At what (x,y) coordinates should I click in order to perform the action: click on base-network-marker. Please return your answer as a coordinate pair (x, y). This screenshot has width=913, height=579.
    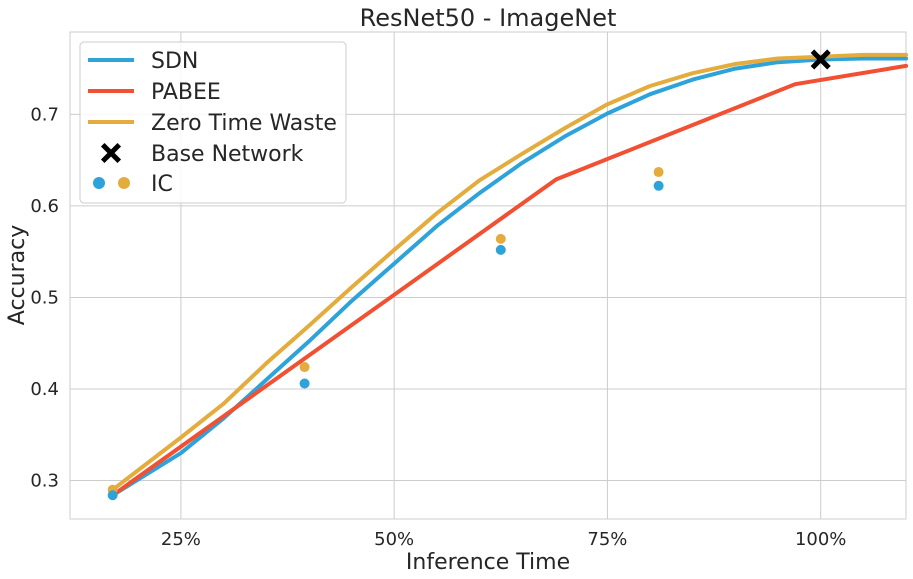
    Looking at the image, I should click on (820, 59).